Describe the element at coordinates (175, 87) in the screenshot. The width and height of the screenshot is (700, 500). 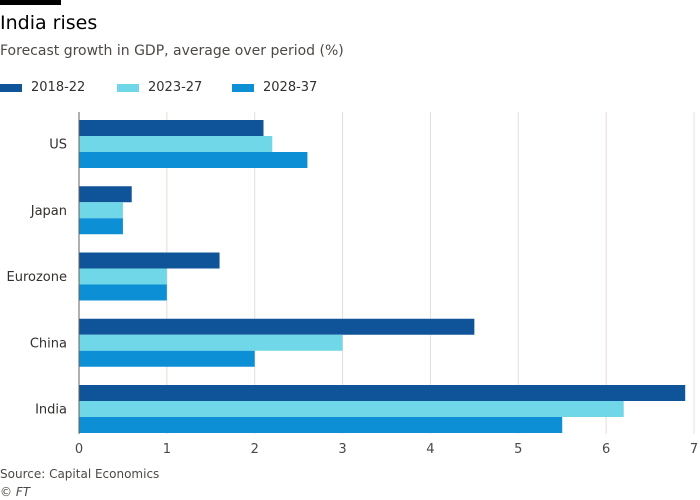
I see `legend-label-2023-27: 2023-27` at that location.